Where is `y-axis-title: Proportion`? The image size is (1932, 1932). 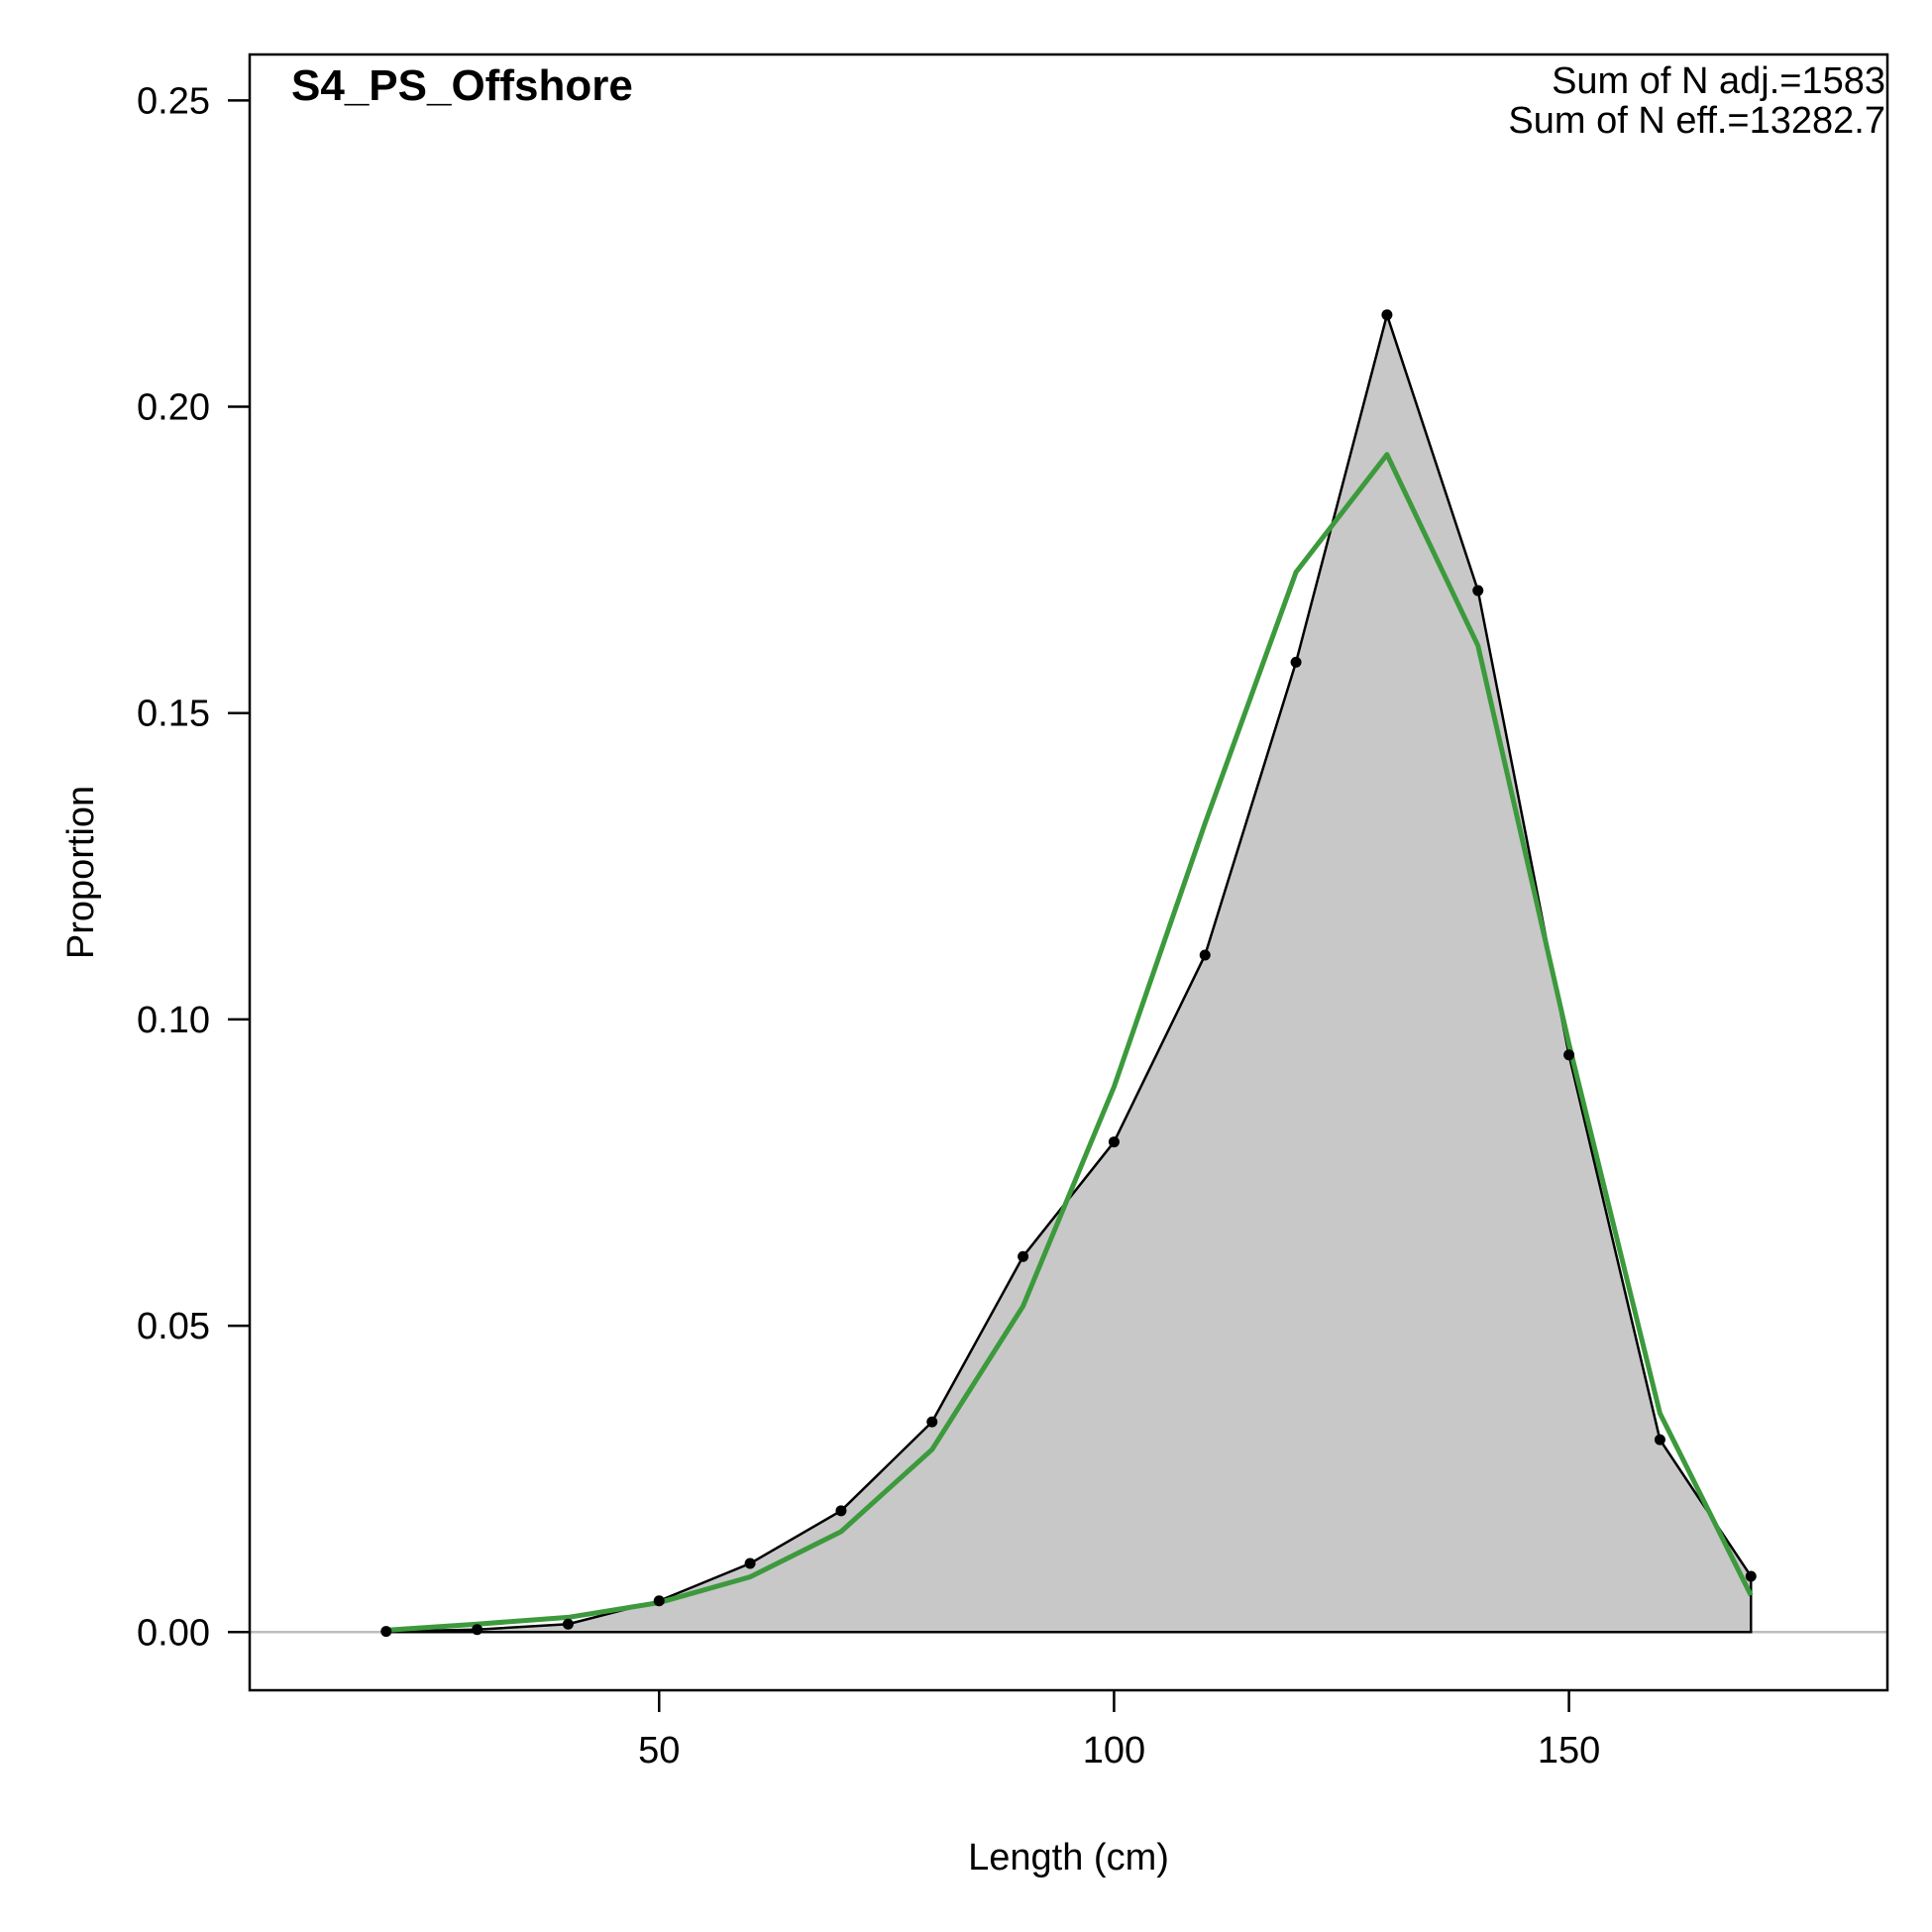
y-axis-title: Proportion is located at coordinates (81, 873).